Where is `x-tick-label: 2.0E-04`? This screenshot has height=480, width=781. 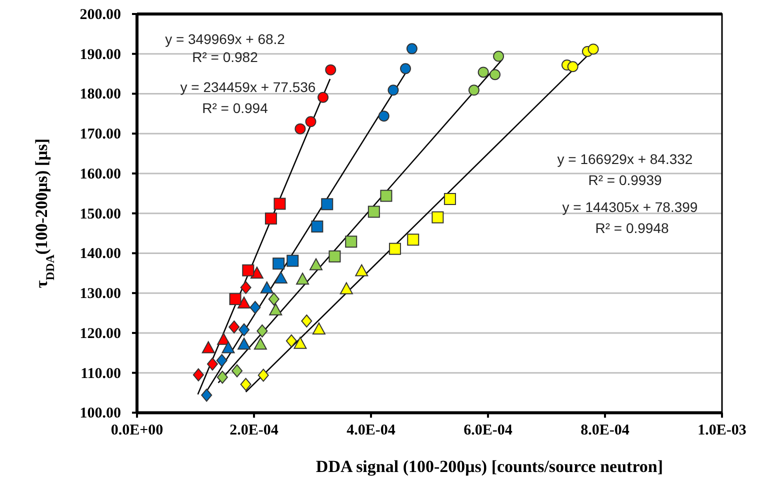
x-tick-label: 2.0E-04 is located at coordinates (254, 430).